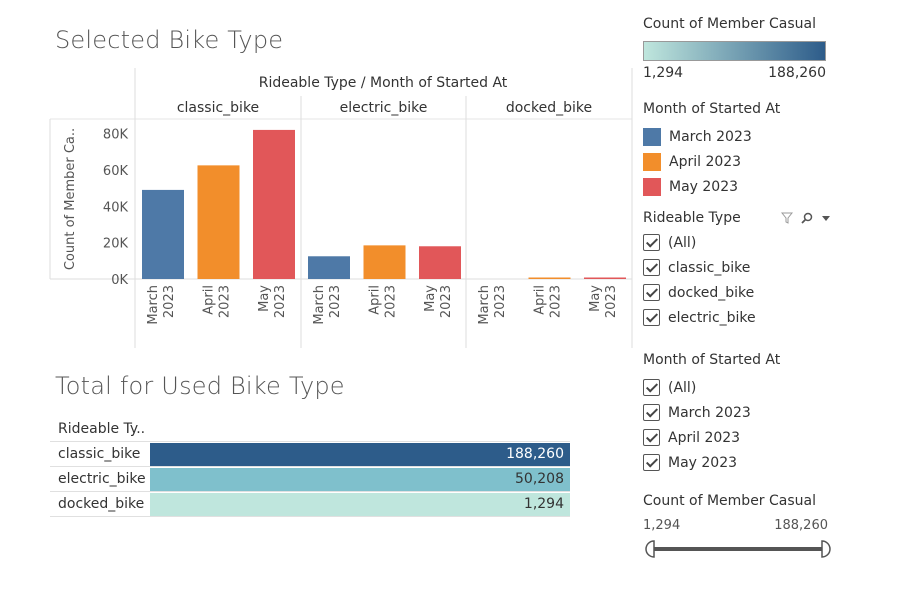  Describe the element at coordinates (169, 40) in the screenshot. I see `chart-title: Selected Bike Type` at that location.